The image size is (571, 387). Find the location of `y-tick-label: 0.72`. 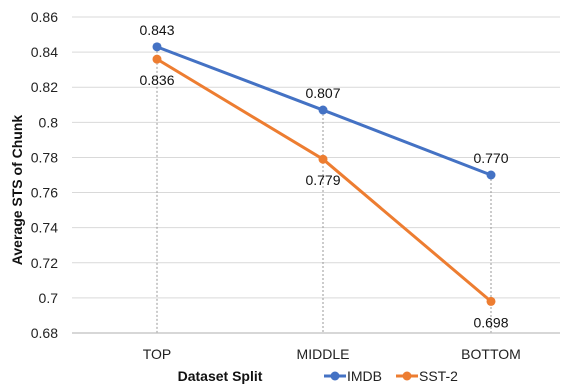

y-tick-label: 0.72 is located at coordinates (44, 263).